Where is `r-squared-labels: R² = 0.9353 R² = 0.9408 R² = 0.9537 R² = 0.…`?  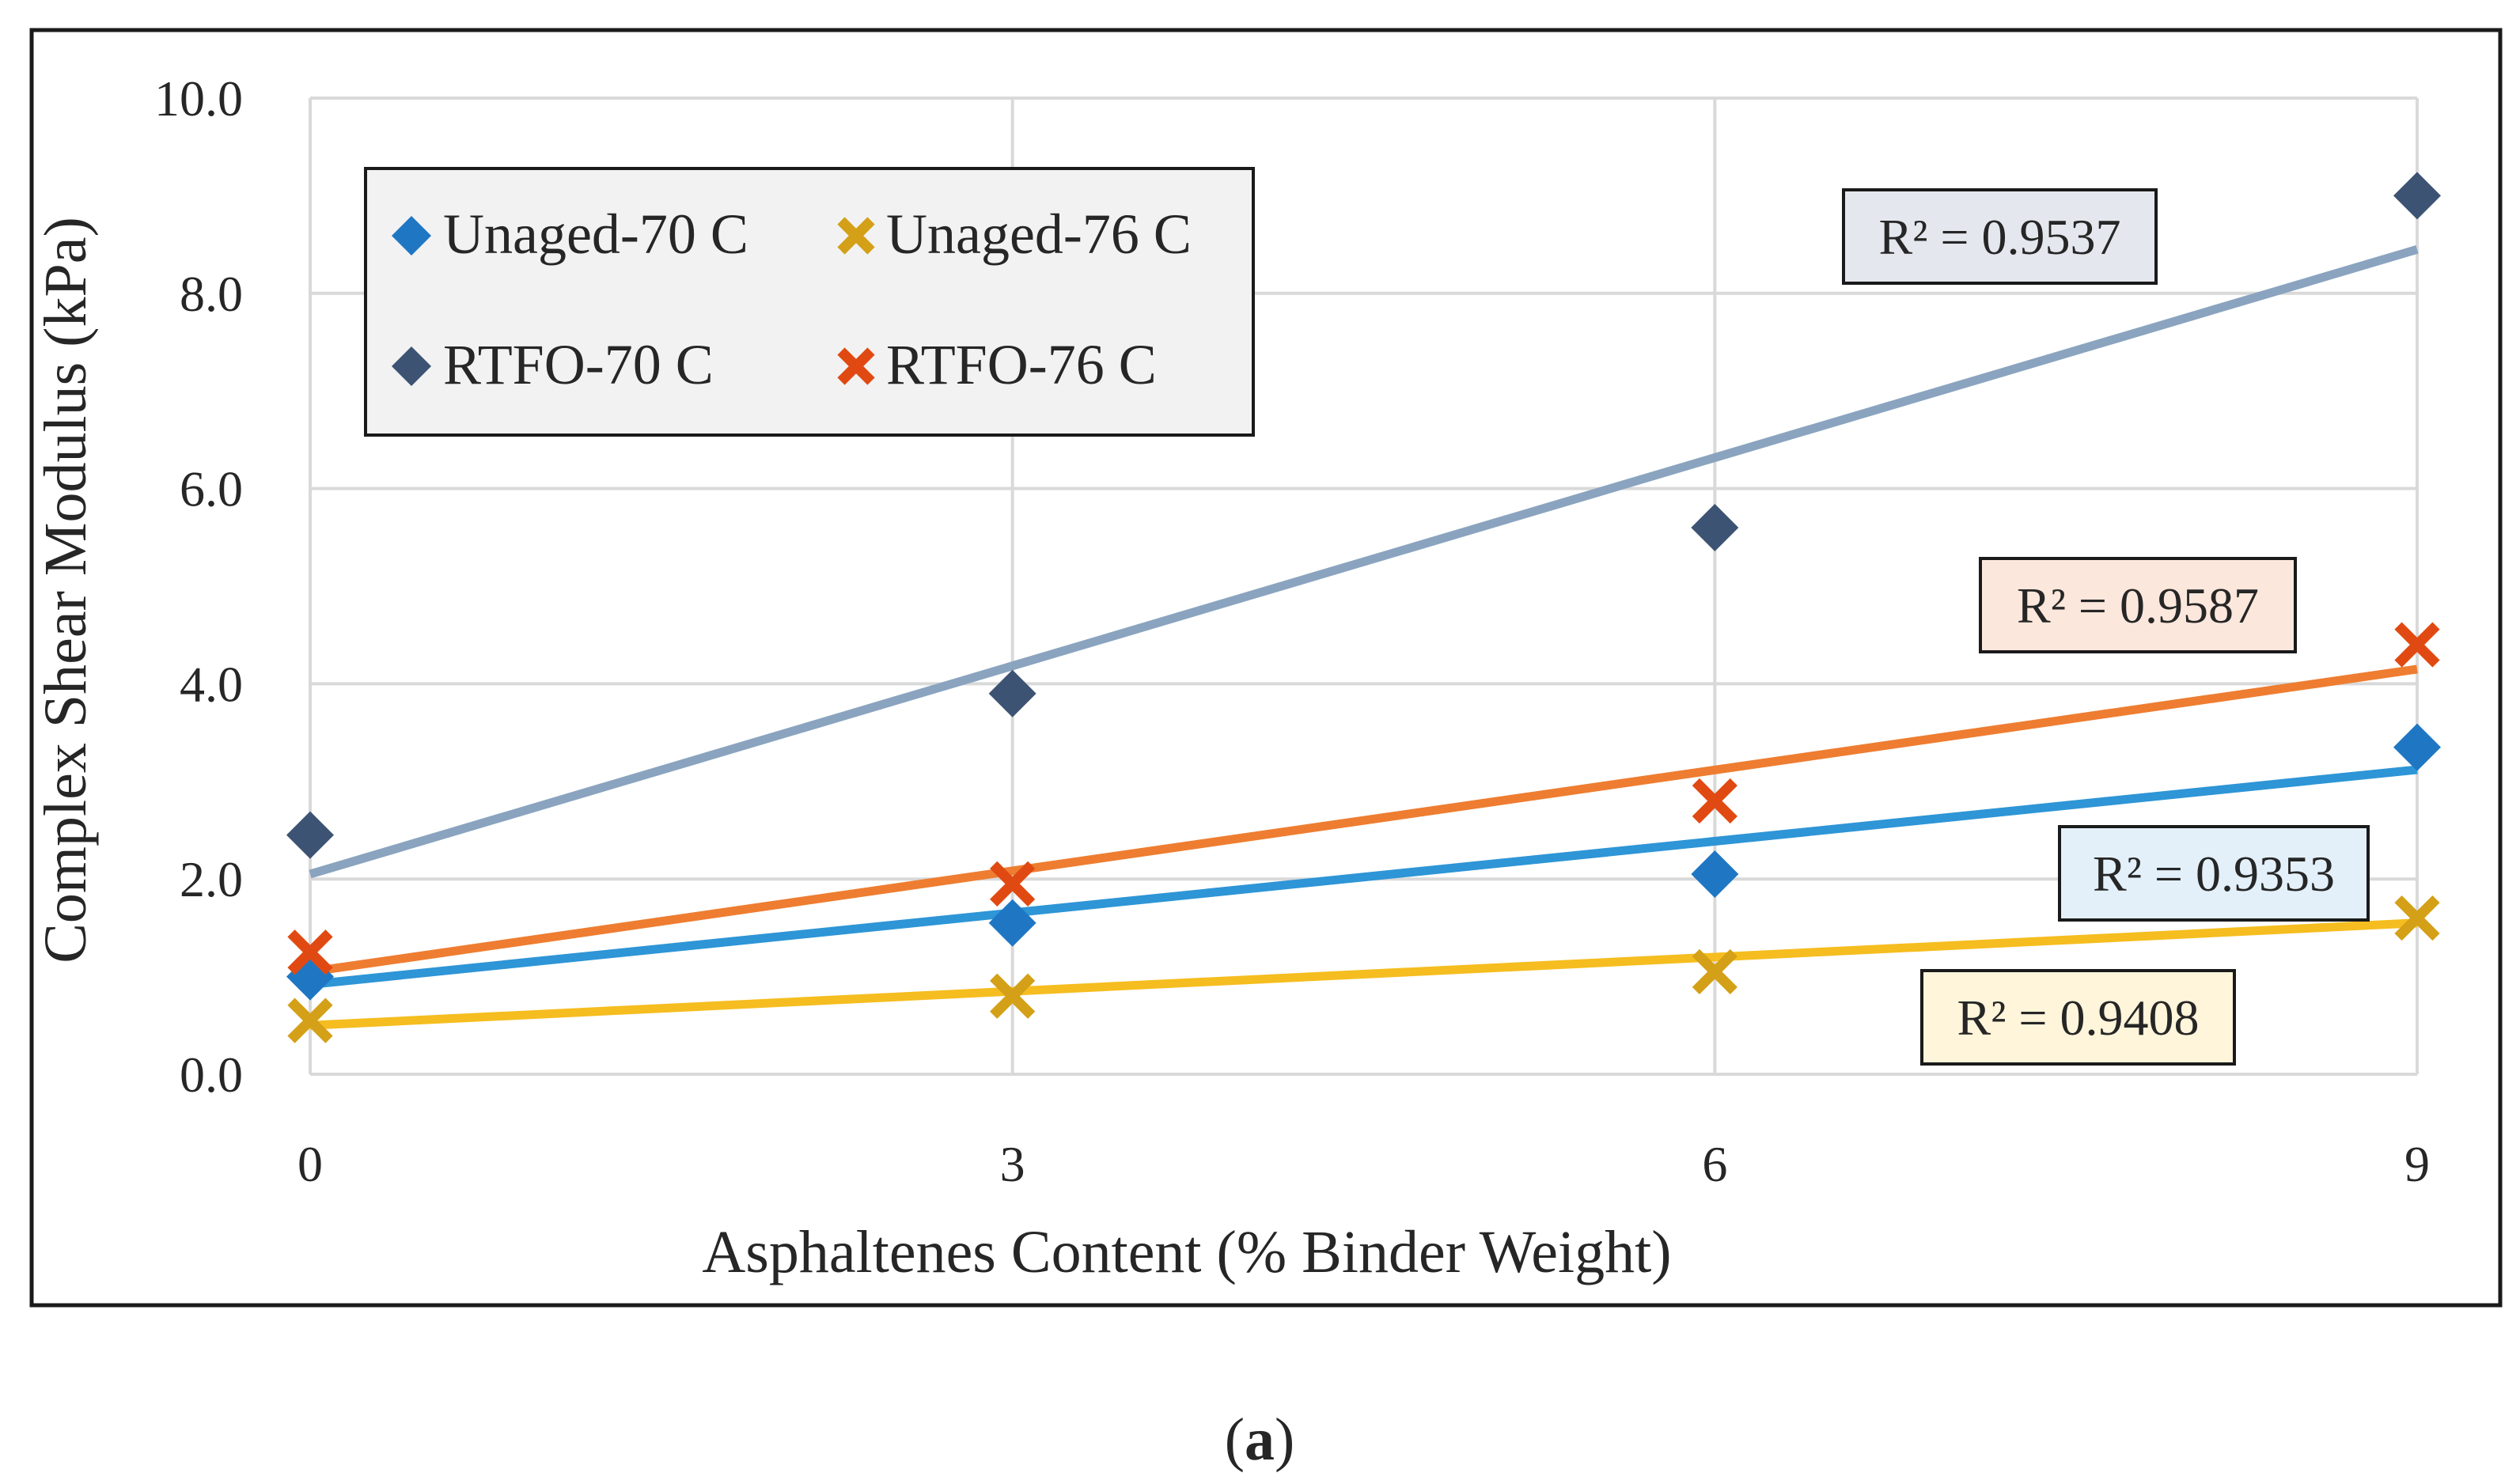 r-squared-labels: R² = 0.9353 R² = 0.9408 R² = 0.9537 R² = 0.… is located at coordinates (2106, 627).